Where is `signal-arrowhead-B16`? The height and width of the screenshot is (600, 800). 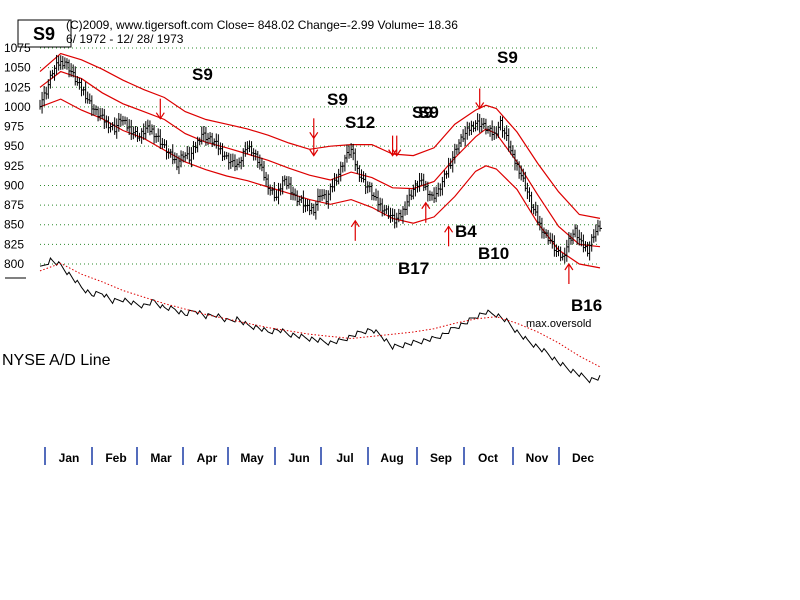
signal-arrowhead-B16 is located at coordinates (569, 266).